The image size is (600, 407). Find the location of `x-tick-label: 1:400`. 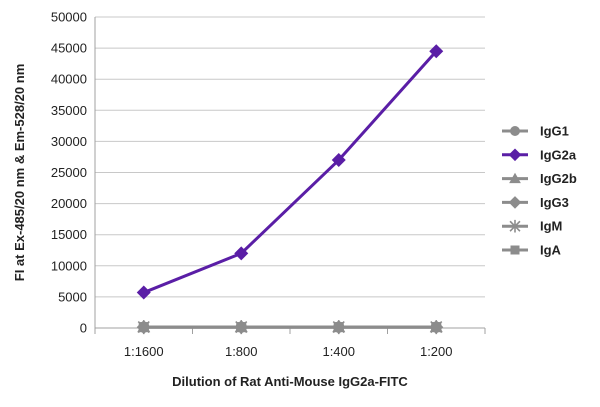

x-tick-label: 1:400 is located at coordinates (338, 351).